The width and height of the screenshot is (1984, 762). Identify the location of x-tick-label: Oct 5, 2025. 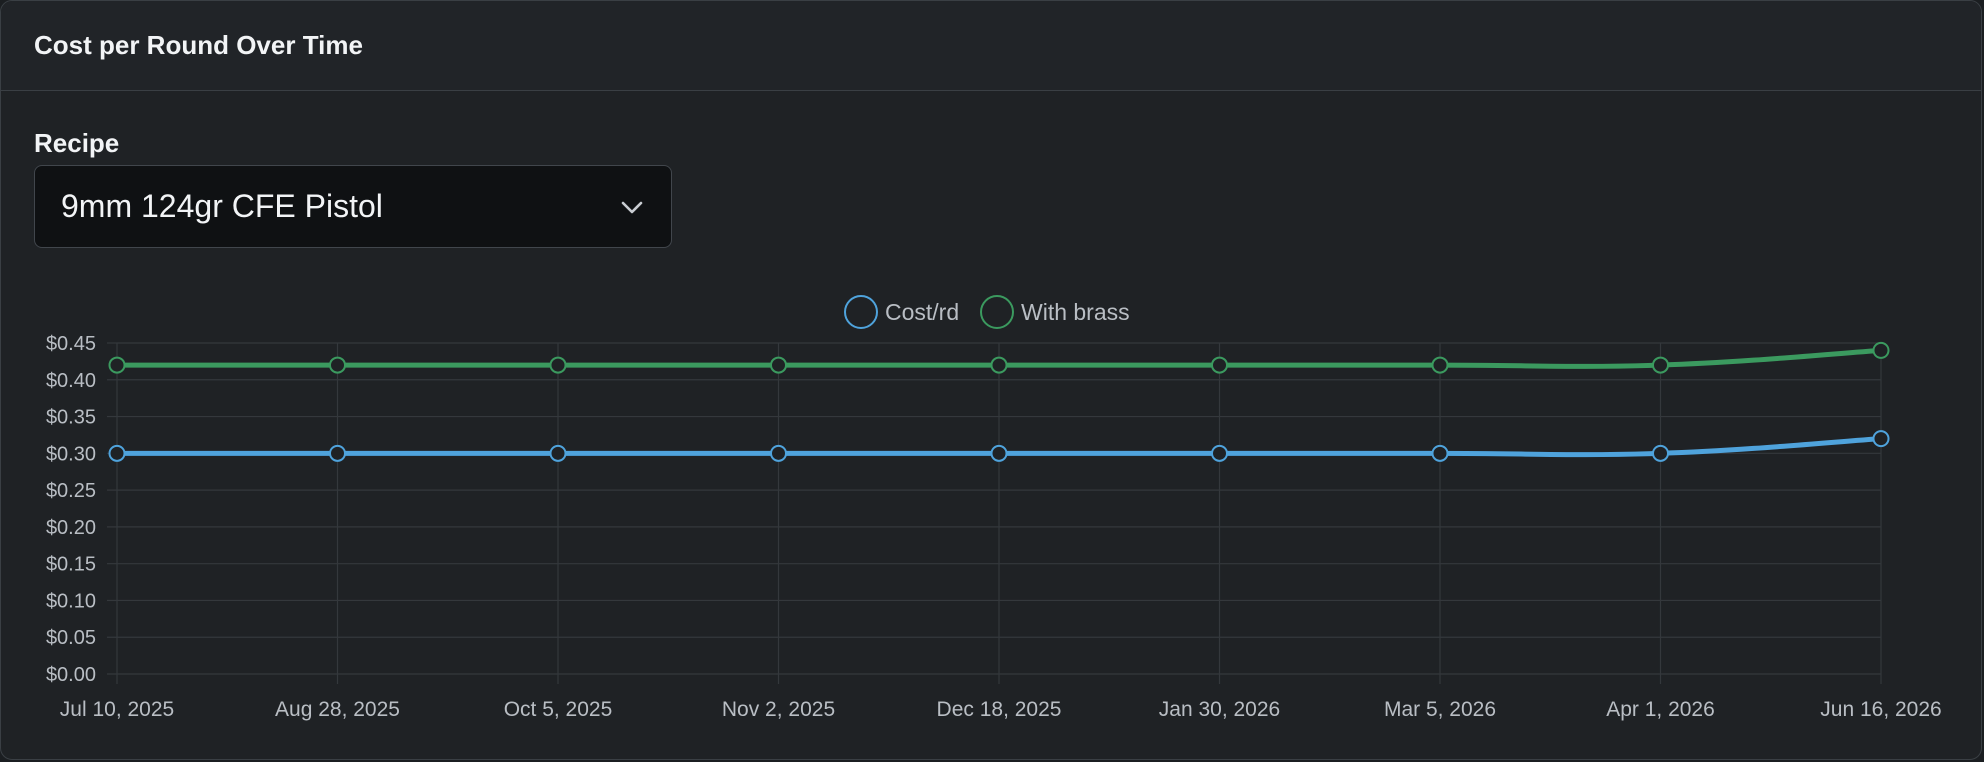
(558, 709).